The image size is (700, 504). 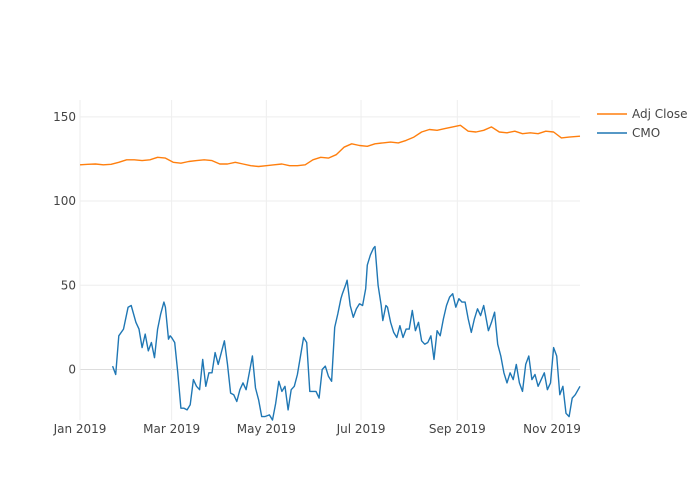 I want to click on x-tick-label: Jan 2019, so click(x=80, y=429).